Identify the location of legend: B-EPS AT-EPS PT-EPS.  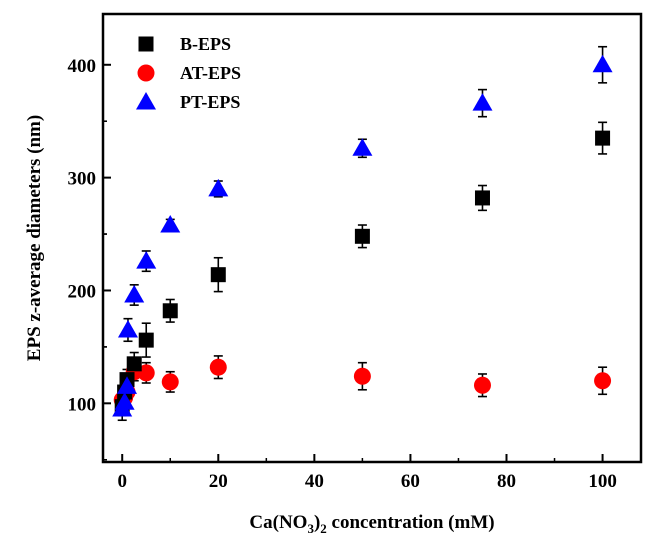
(188, 73).